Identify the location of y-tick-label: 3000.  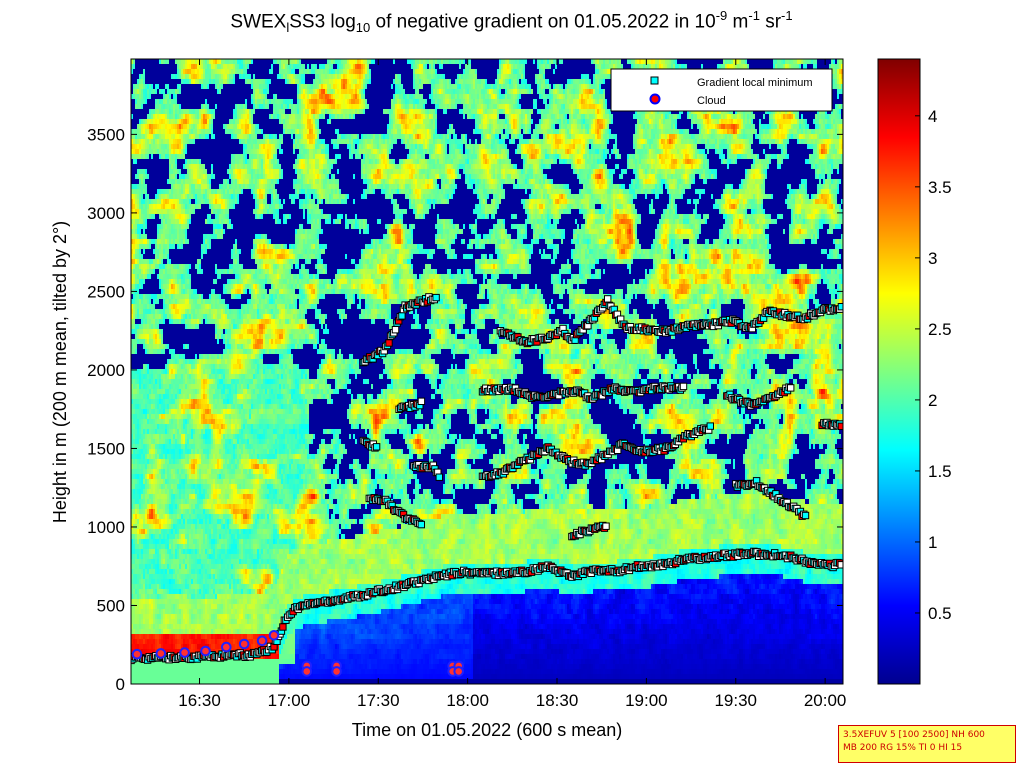
(106, 213).